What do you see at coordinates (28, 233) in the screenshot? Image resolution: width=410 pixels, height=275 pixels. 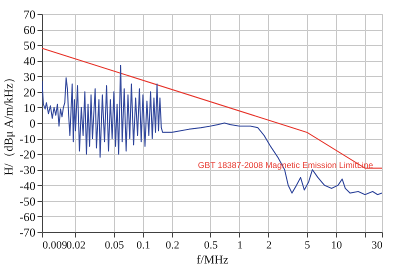 I see `y-tick-label: -70` at bounding box center [28, 233].